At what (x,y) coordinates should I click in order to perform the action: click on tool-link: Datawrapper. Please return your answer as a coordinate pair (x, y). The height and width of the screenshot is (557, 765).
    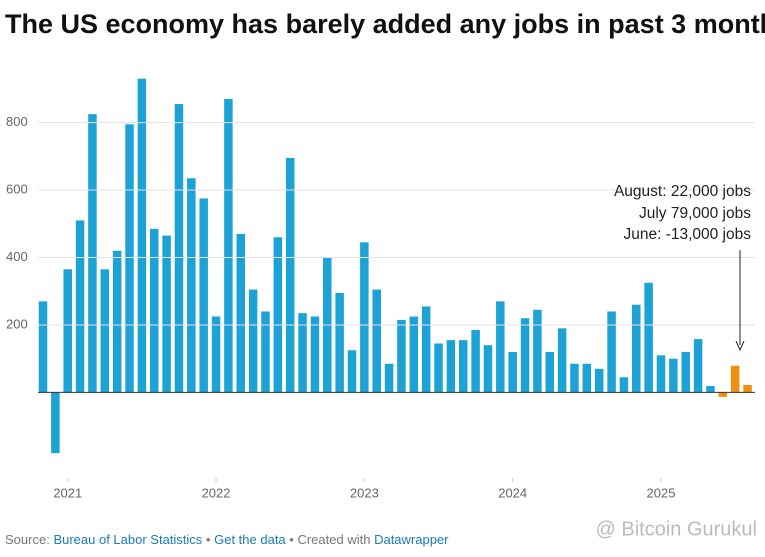
    Looking at the image, I should click on (411, 539).